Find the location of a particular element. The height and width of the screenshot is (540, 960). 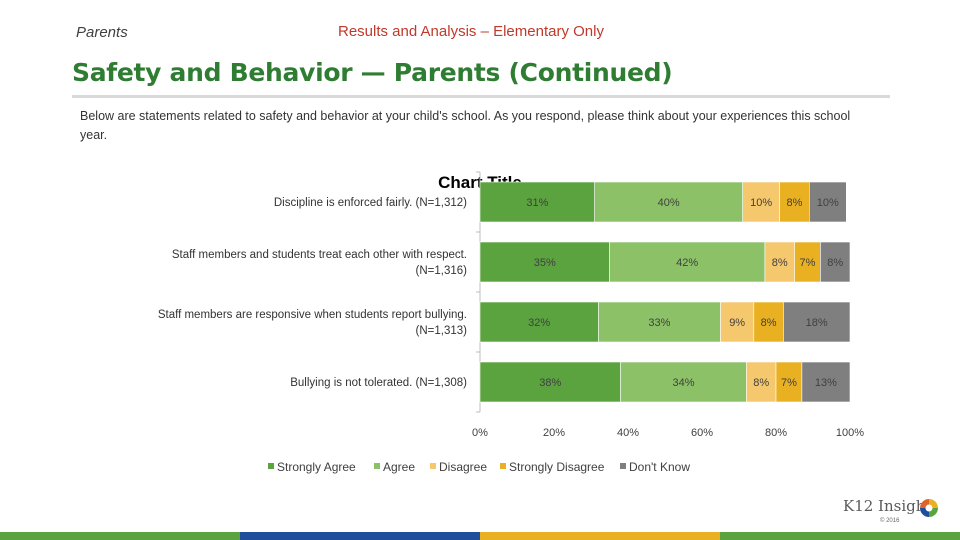

copyright: © 2016 is located at coordinates (890, 521).